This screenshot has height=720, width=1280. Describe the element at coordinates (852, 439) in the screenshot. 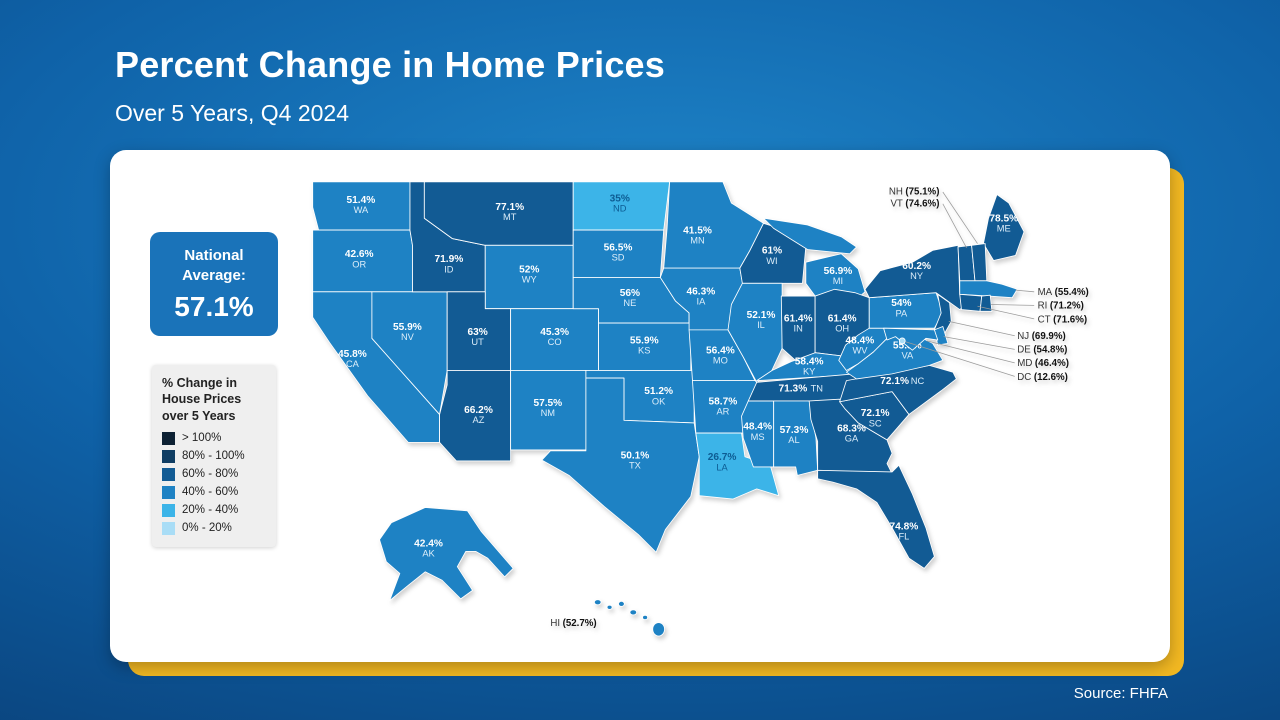

I see `state-GA-abbr: GA` at that location.